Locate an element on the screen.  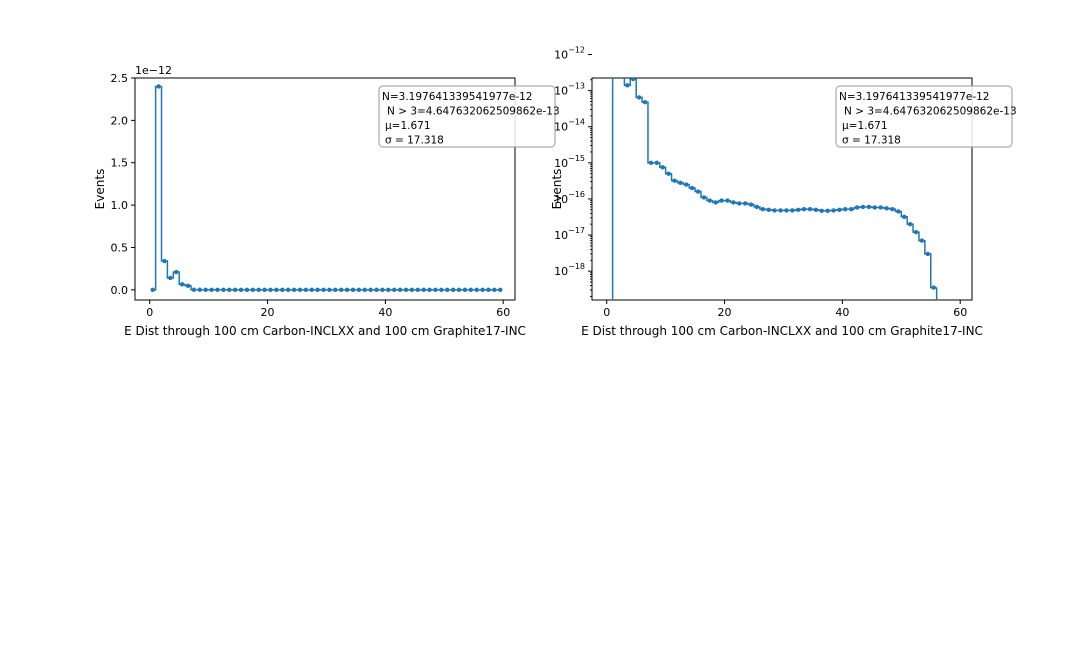
y-tick-label: 10−17 is located at coordinates (569, 234).